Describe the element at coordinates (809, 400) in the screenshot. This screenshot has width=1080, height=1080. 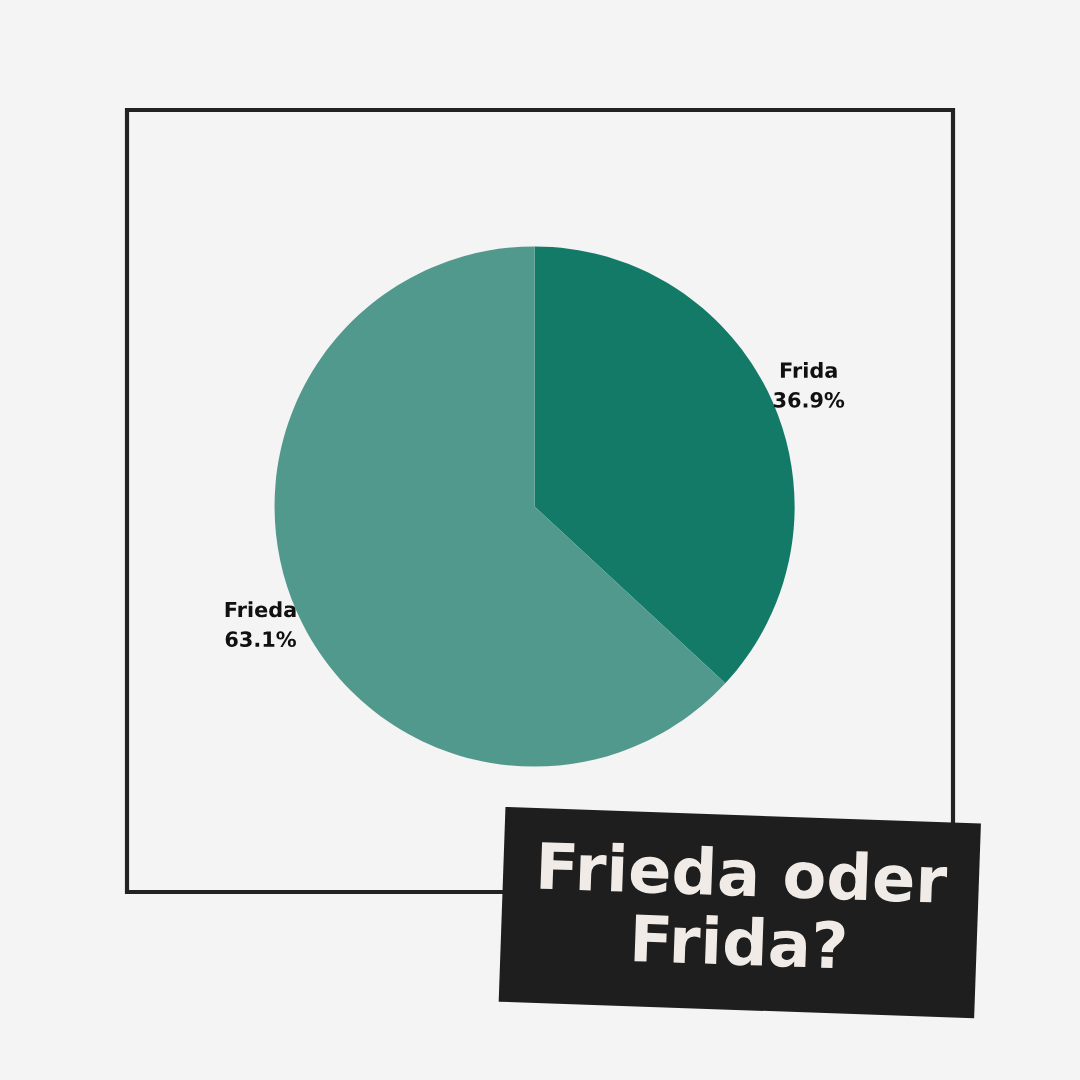
I see `data-label: 36.9%` at that location.